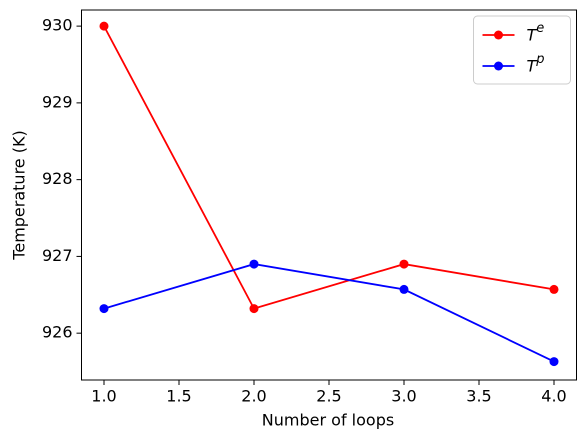  I want to click on y-tick-label: 926, so click(57, 332).